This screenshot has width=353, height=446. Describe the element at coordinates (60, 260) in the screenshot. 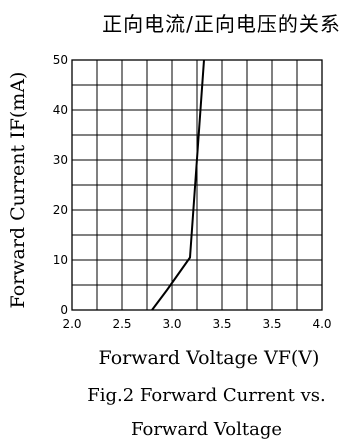

I see `y-tick-label: 10` at that location.